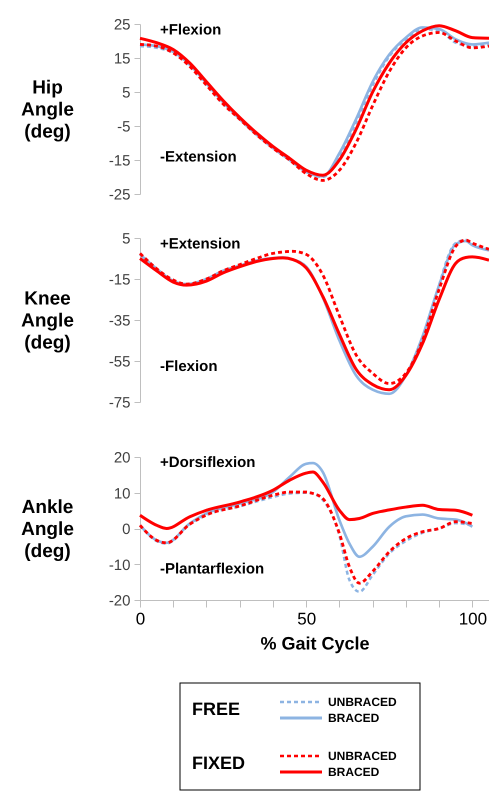 Image resolution: width=489 pixels, height=795 pixels. I want to click on x-axis-title: % Gait Cycle, so click(315, 644).